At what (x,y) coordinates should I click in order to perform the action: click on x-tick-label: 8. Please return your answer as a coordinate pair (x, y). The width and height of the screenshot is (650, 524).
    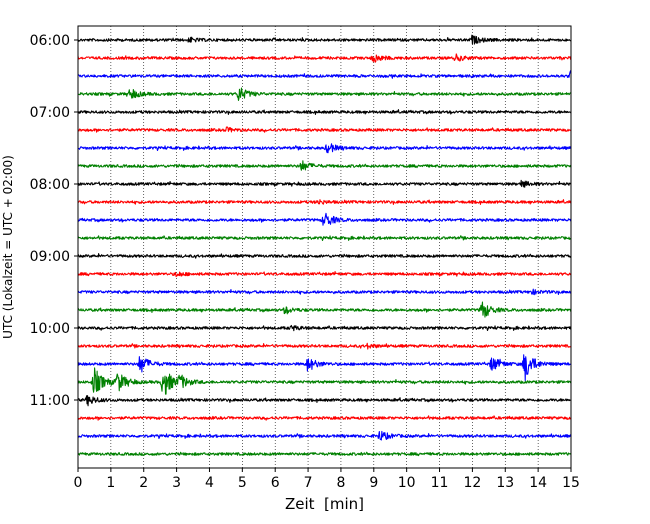
    Looking at the image, I should click on (340, 483).